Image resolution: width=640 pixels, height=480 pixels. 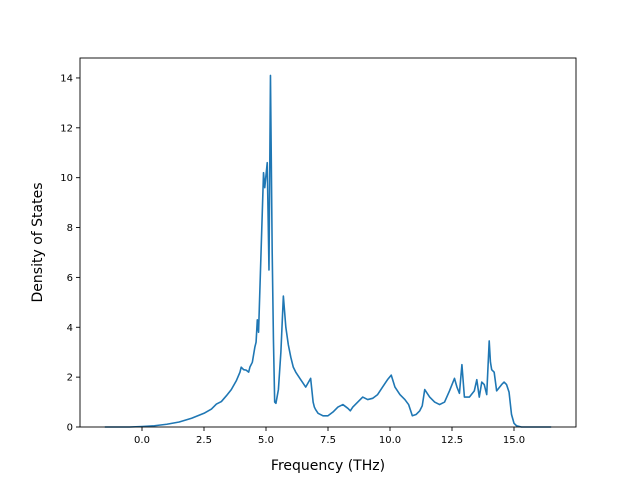 I want to click on y-tick-label: 10, so click(x=66, y=178).